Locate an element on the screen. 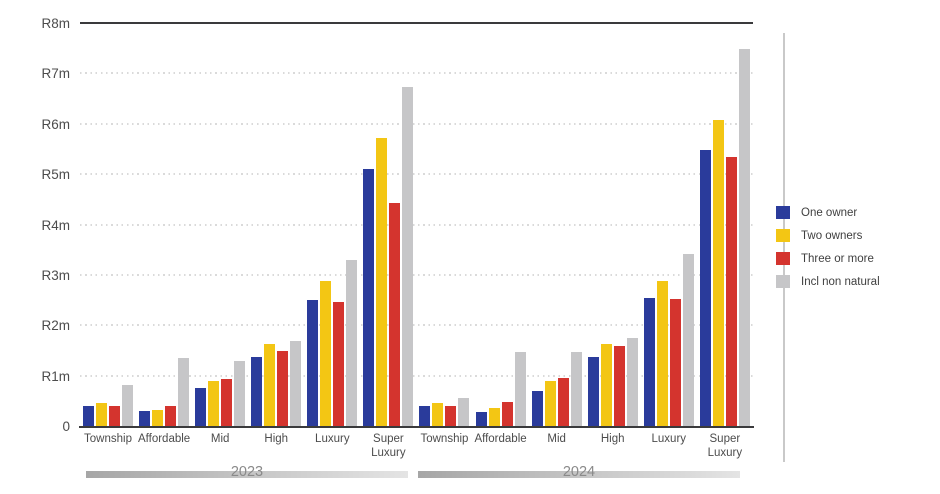 The height and width of the screenshot is (494, 940). gridline-r3m is located at coordinates (416, 274).